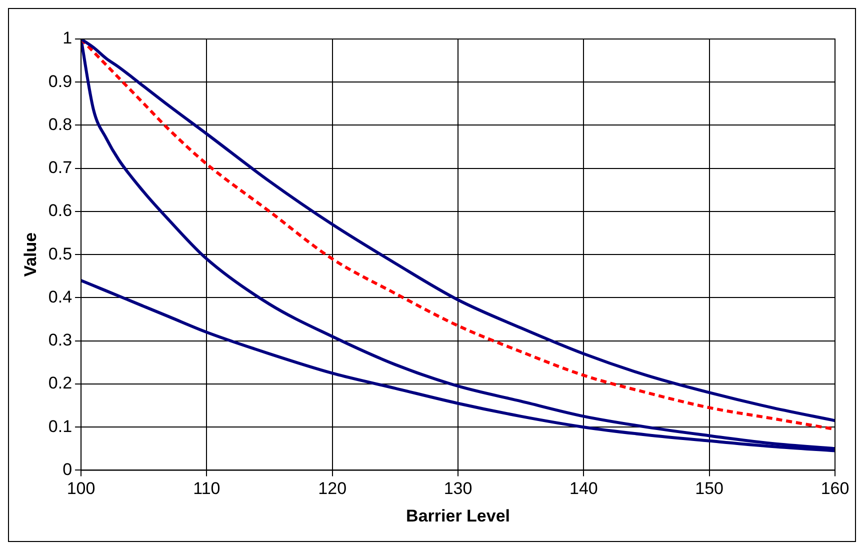  I want to click on y-tick-label: 1, so click(67, 38).